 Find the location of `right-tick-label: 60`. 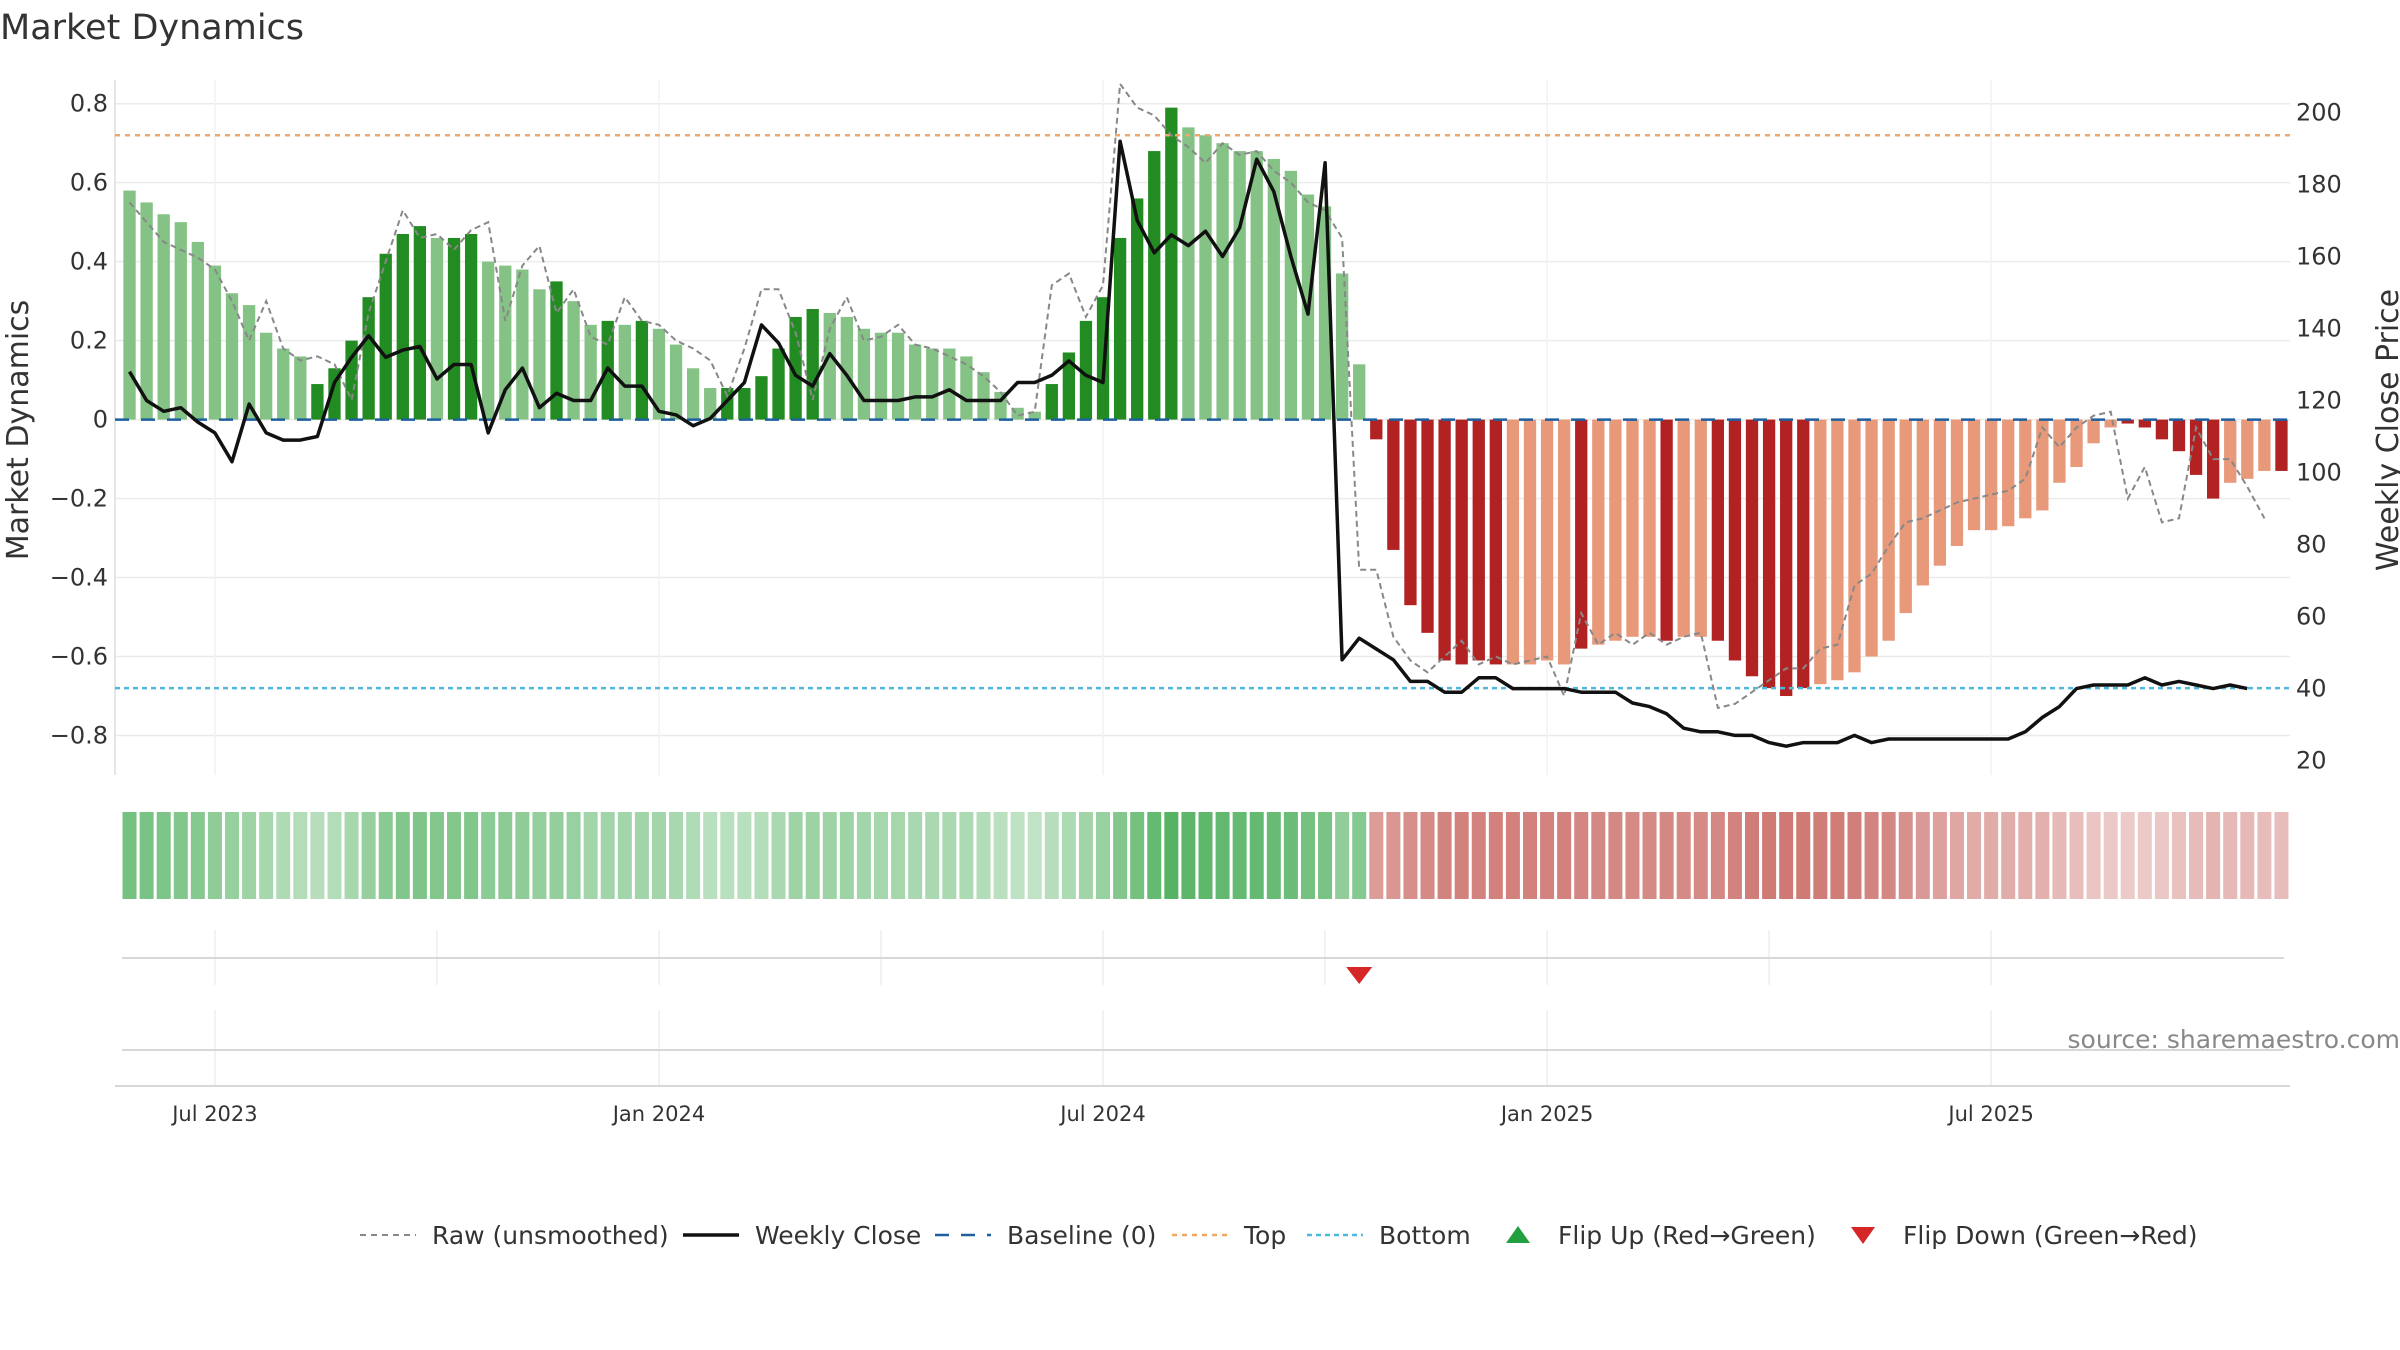

right-tick-label: 60 is located at coordinates (2311, 617).